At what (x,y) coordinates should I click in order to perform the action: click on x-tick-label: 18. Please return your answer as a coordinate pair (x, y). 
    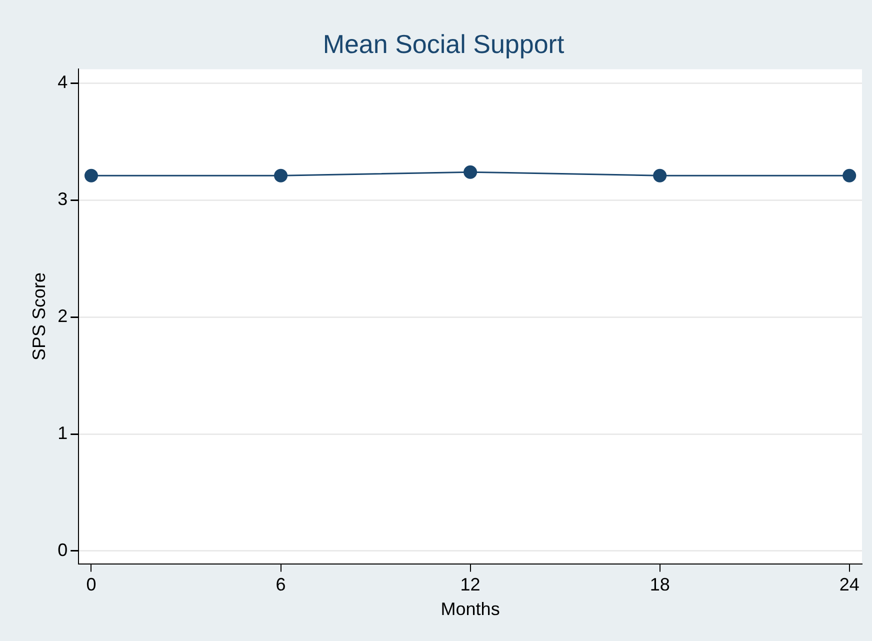
    Looking at the image, I should click on (660, 584).